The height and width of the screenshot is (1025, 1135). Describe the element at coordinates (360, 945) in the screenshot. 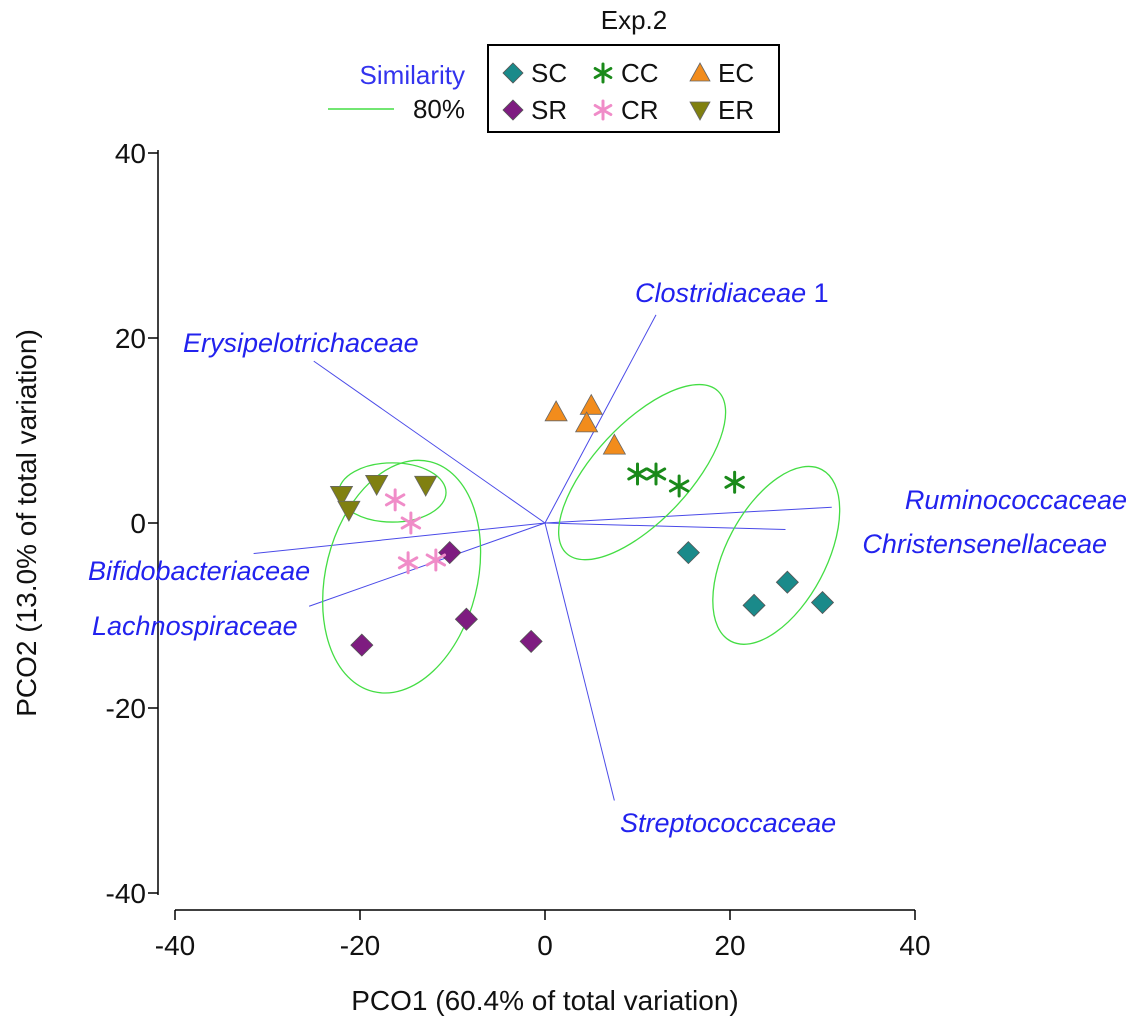

I see `x-tick-label: -20` at that location.